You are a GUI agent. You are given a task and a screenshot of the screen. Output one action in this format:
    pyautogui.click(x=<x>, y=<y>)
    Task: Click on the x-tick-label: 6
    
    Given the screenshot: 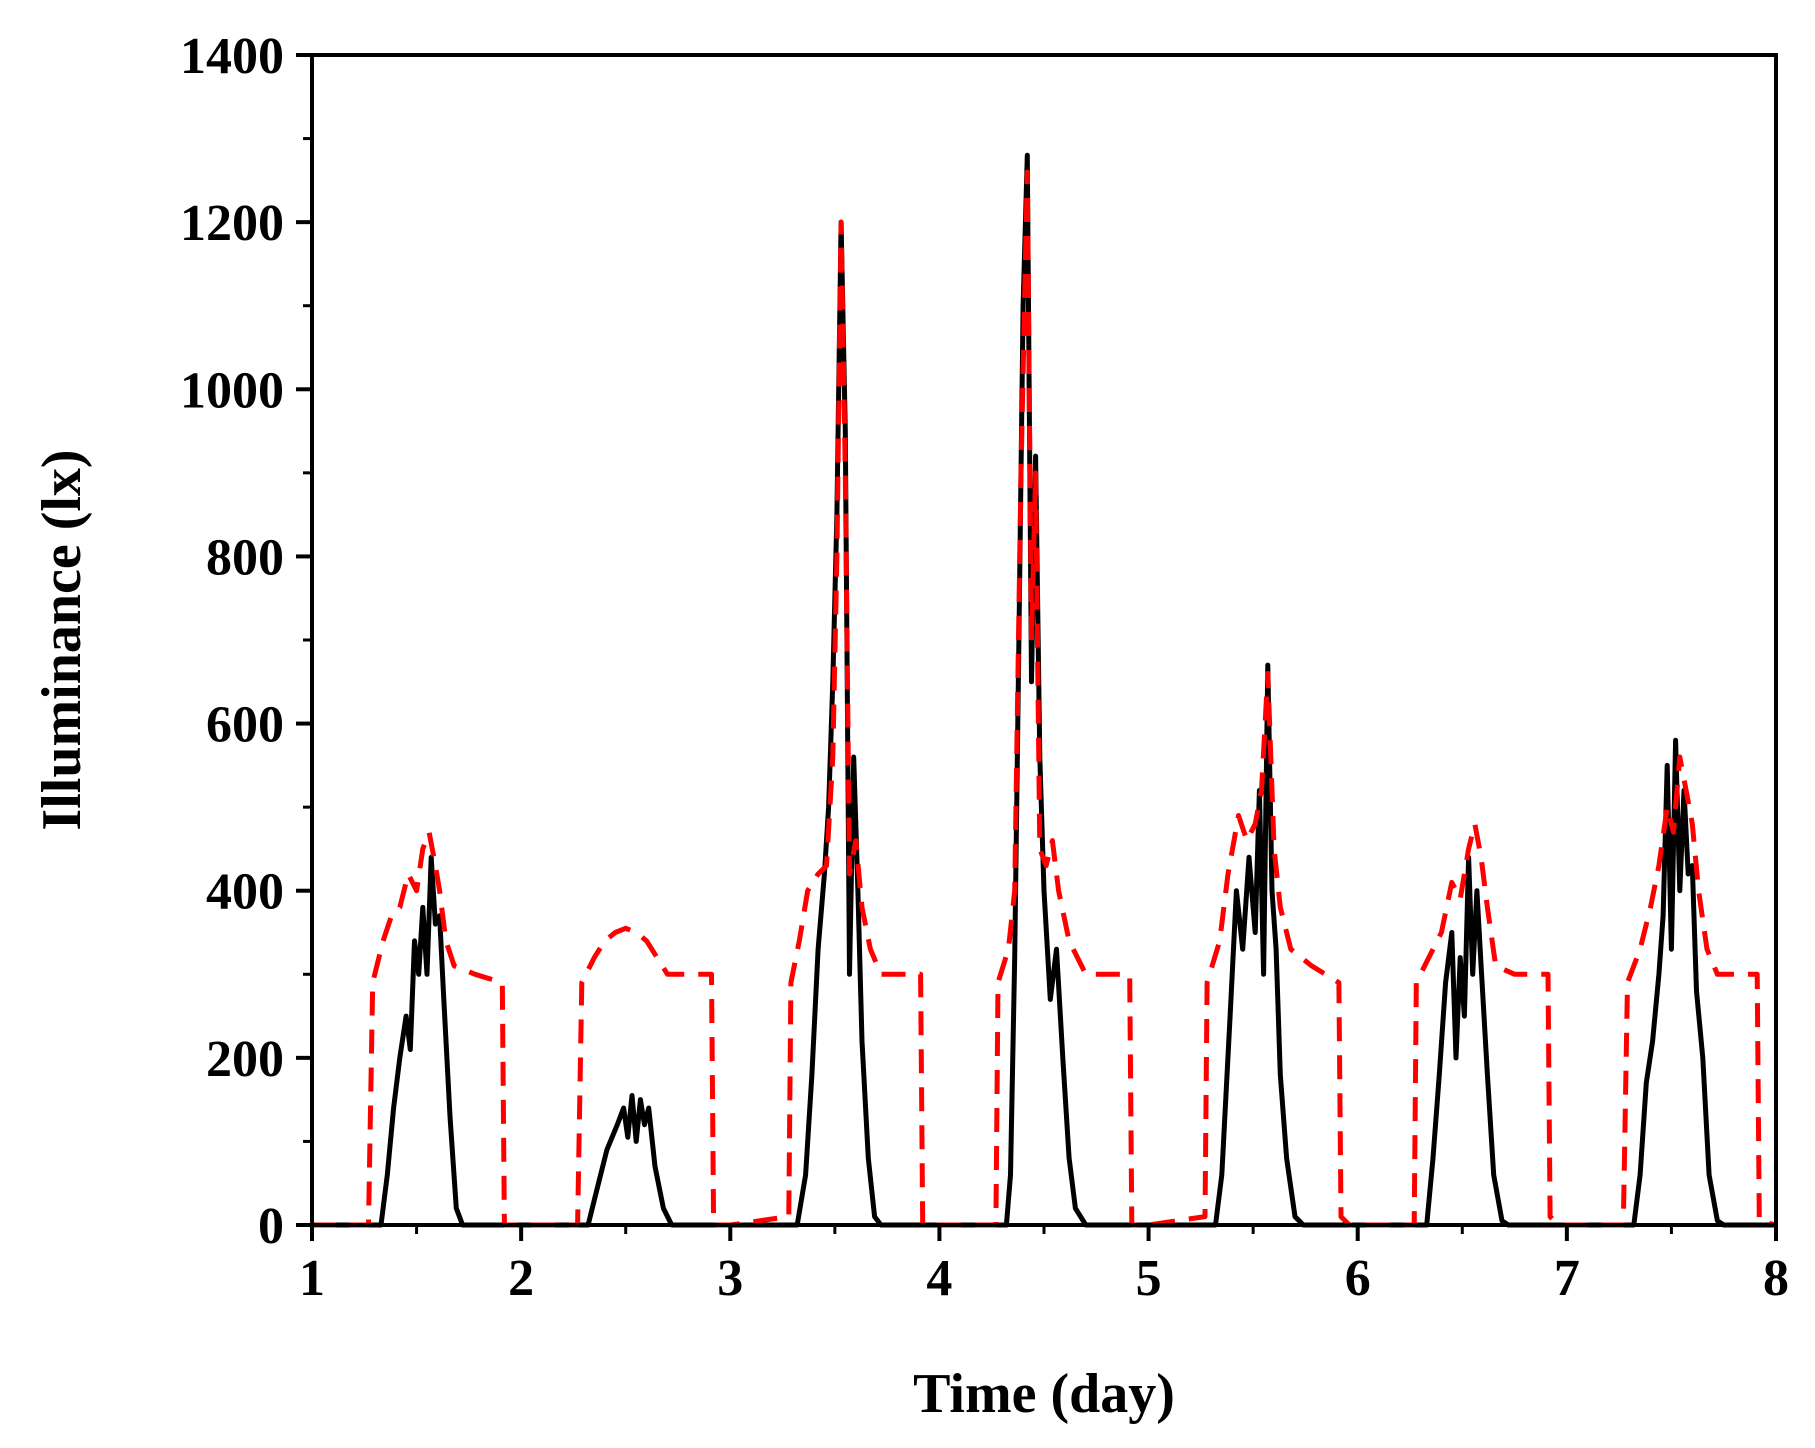 What is the action you would take?
    pyautogui.click(x=1358, y=1278)
    